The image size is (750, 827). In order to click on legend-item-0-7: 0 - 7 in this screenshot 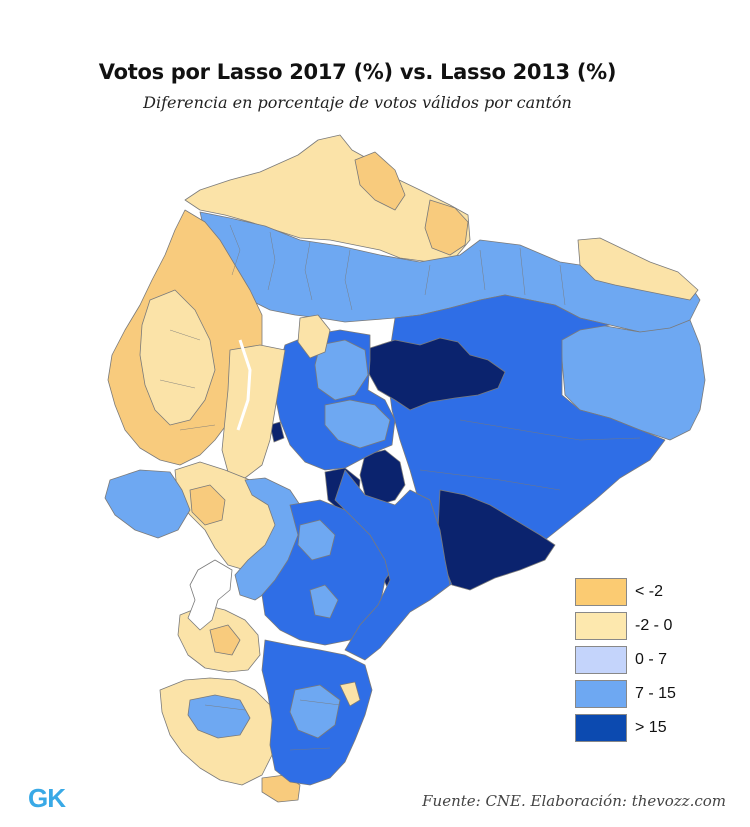, I will do `click(650, 661)`.